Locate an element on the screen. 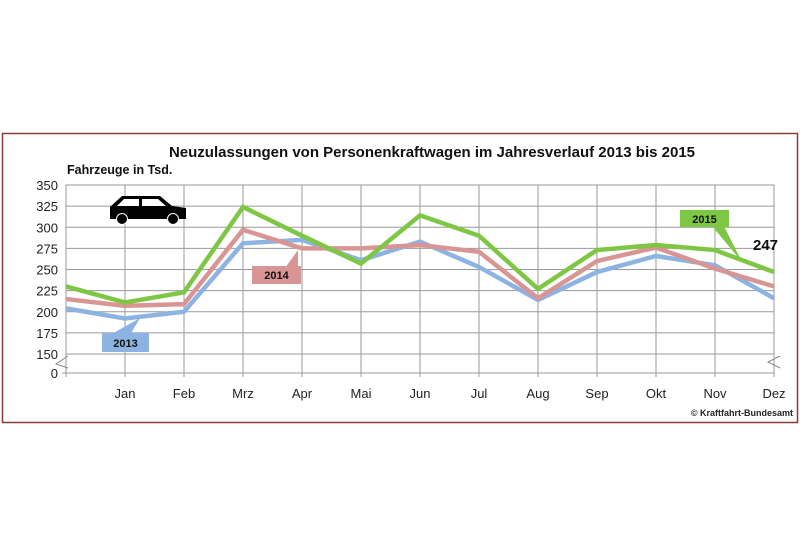 This screenshot has width=800, height=533. label-2015: 2015 is located at coordinates (704, 220).